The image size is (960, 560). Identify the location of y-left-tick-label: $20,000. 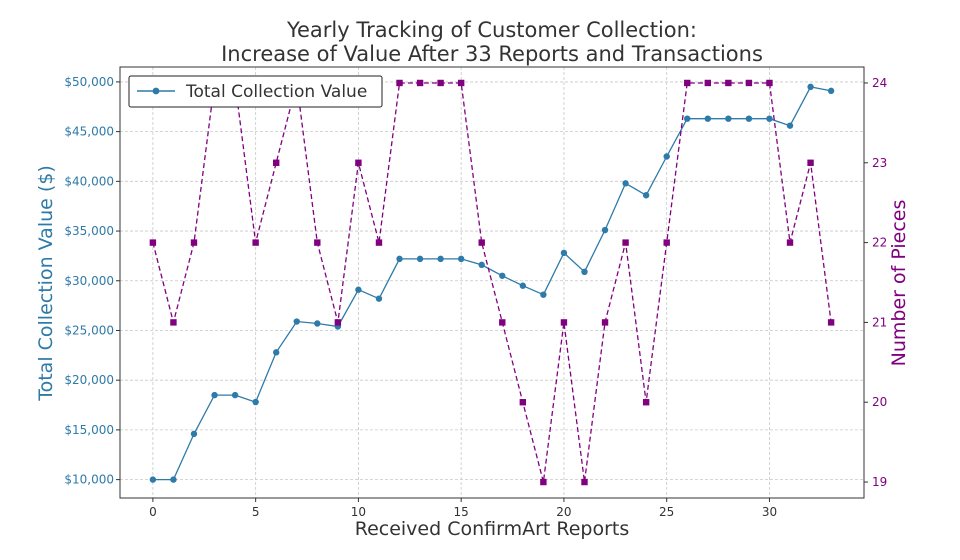
(89, 380).